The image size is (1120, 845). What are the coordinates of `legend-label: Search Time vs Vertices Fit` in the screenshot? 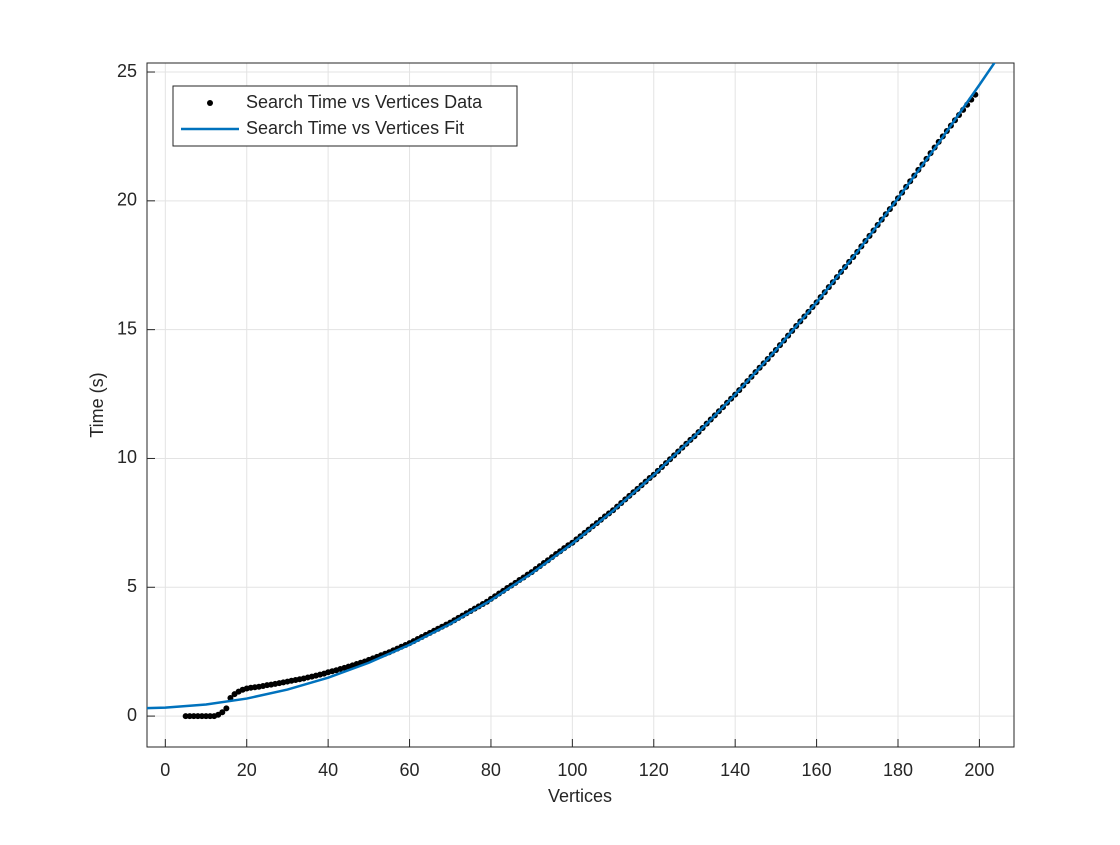 It's located at (355, 128).